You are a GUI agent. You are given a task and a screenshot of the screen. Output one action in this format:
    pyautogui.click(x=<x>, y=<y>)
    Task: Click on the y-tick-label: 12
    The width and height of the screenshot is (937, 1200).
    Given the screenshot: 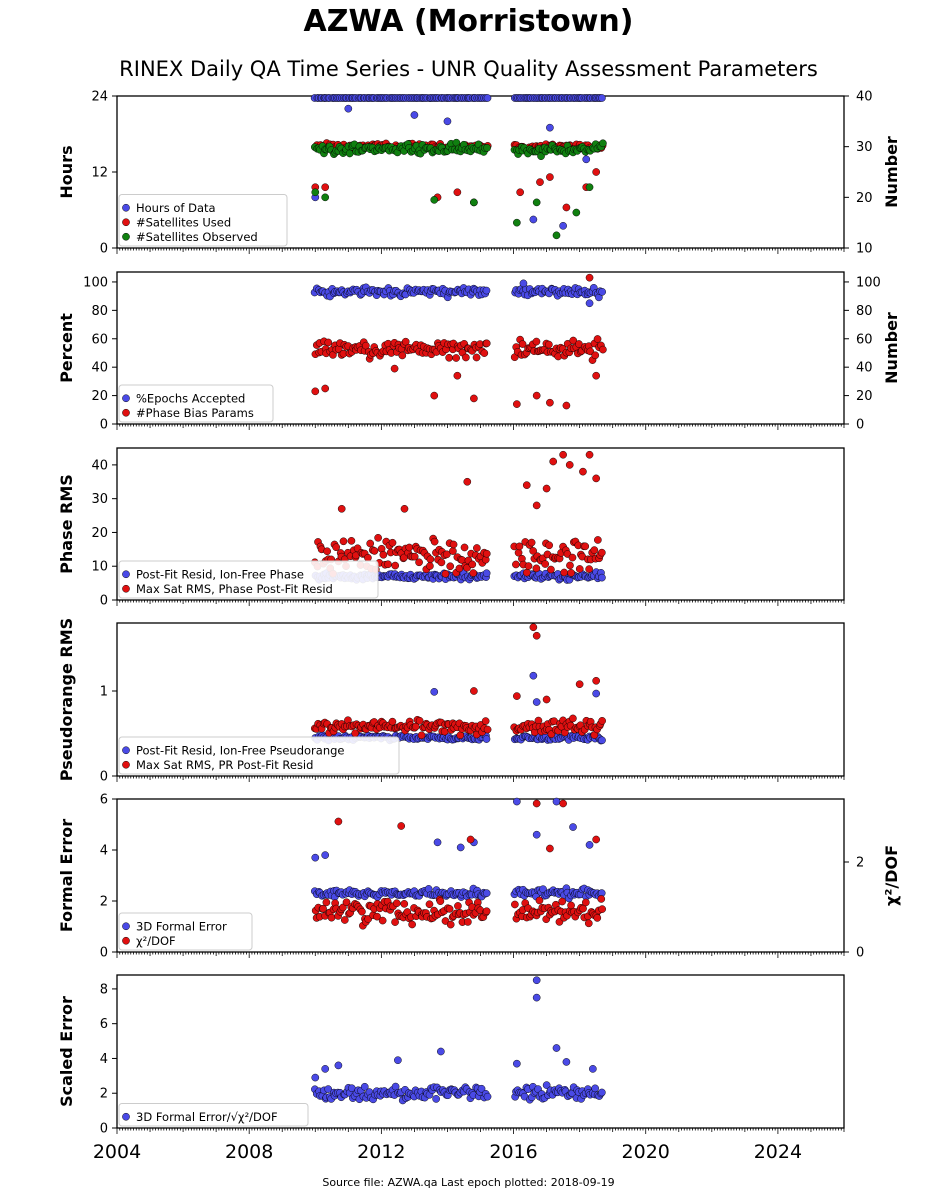 What is the action you would take?
    pyautogui.click(x=99, y=173)
    